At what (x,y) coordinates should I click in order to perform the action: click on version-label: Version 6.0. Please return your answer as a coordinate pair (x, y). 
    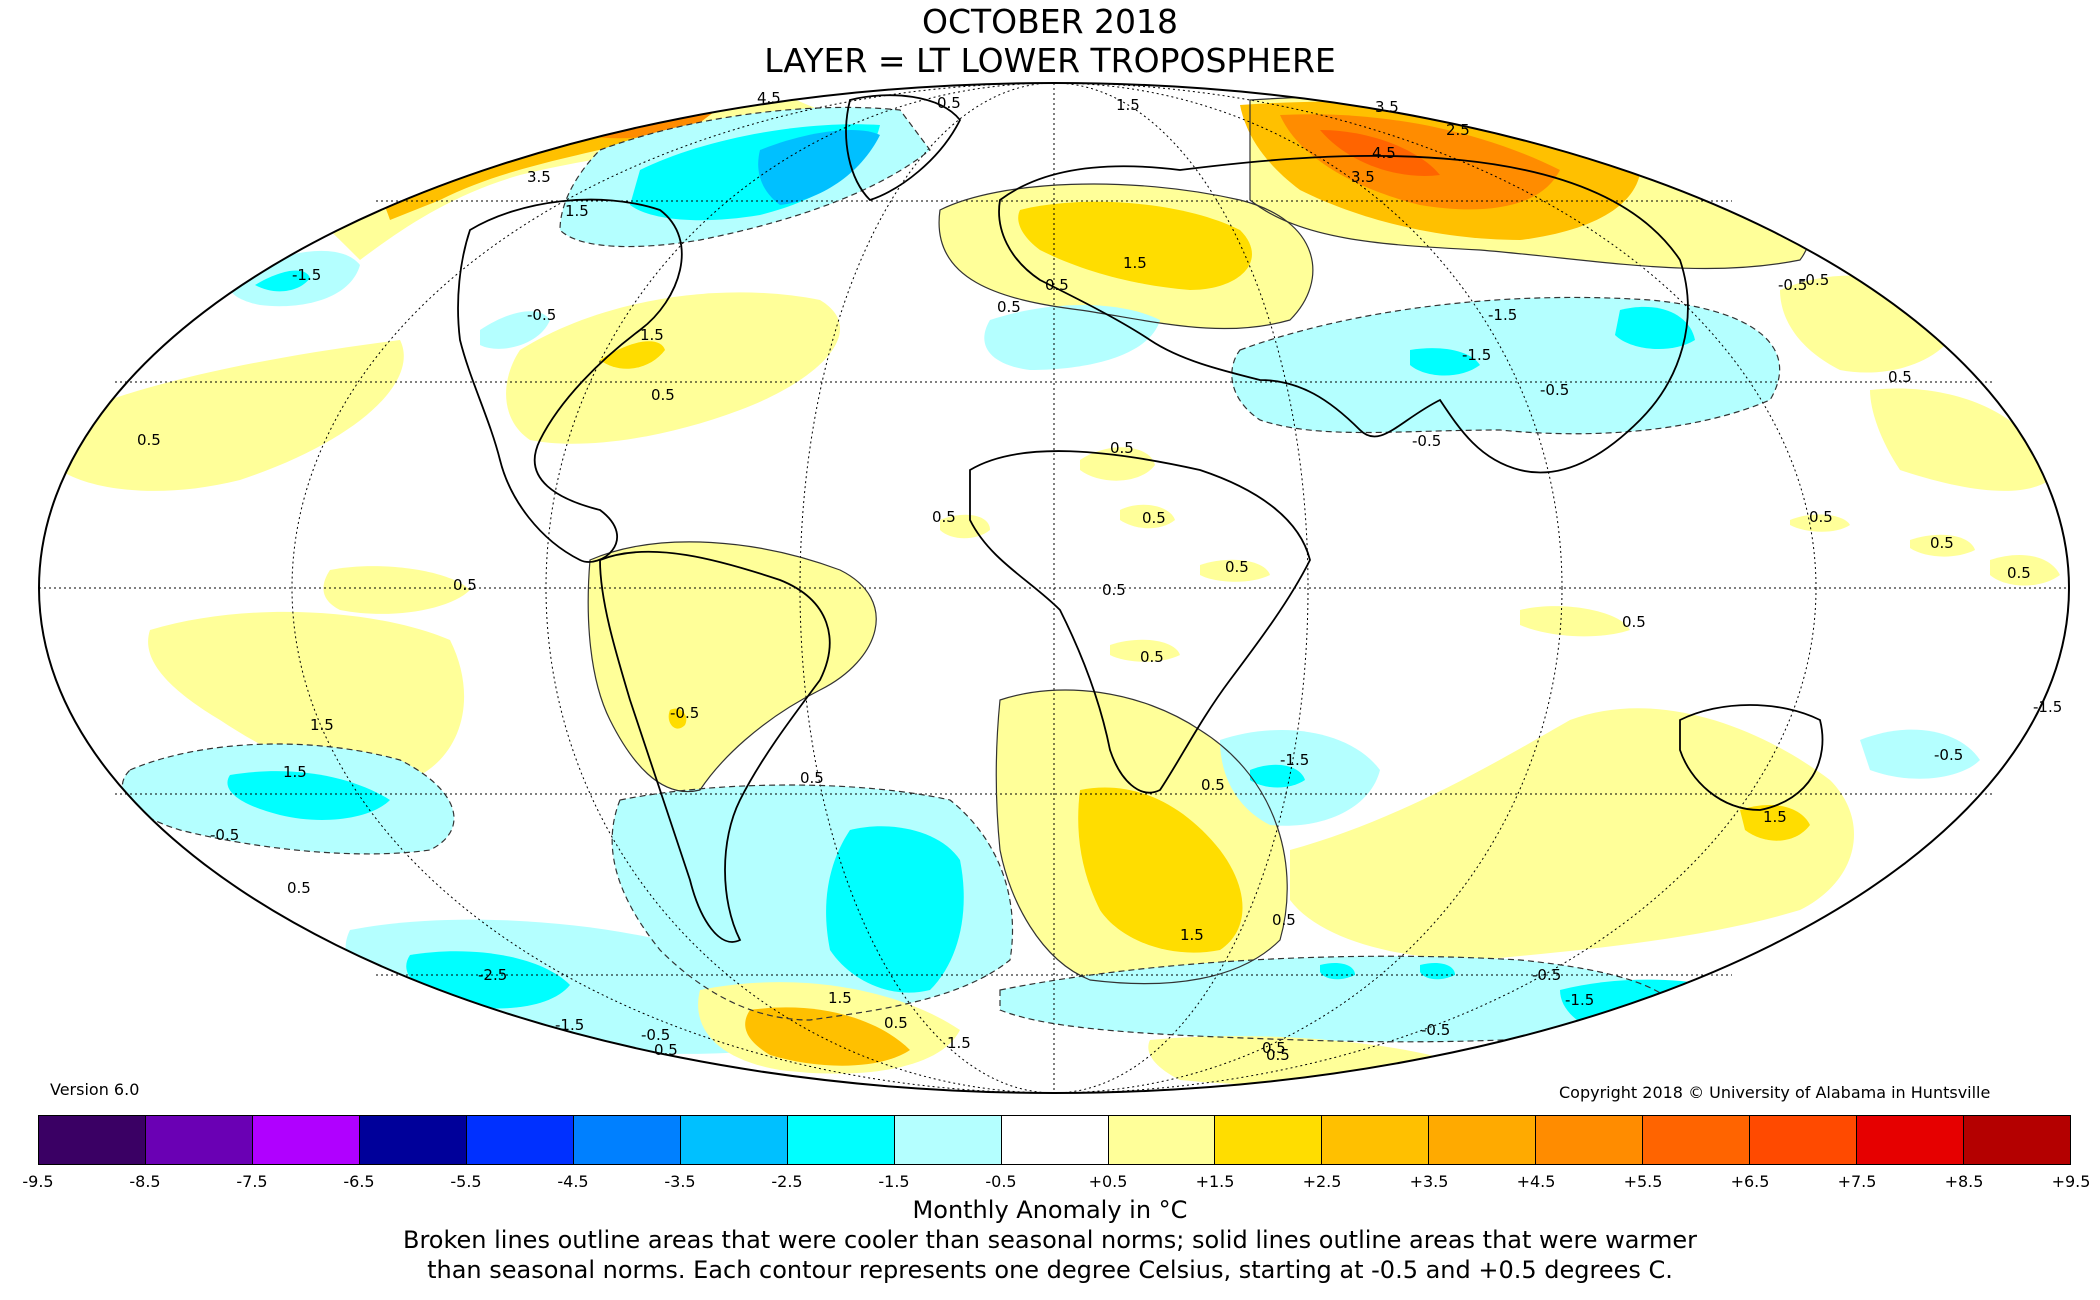
    Looking at the image, I should click on (95, 1089).